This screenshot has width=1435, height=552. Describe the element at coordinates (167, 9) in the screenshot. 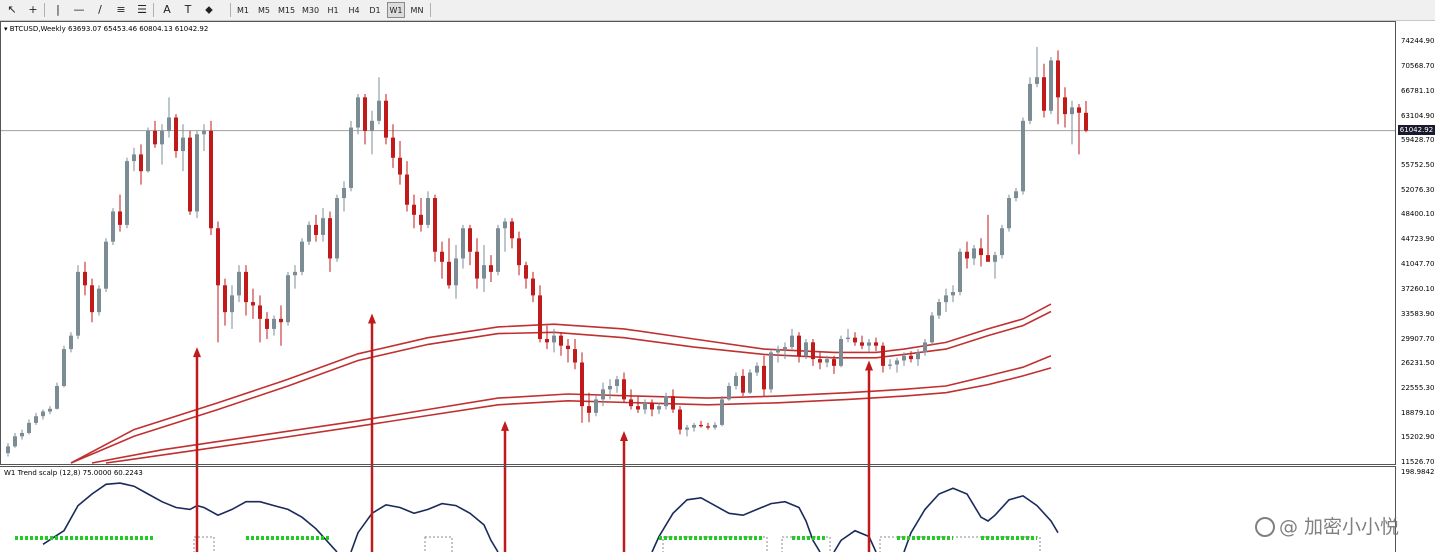

I see `text-icon: A` at that location.